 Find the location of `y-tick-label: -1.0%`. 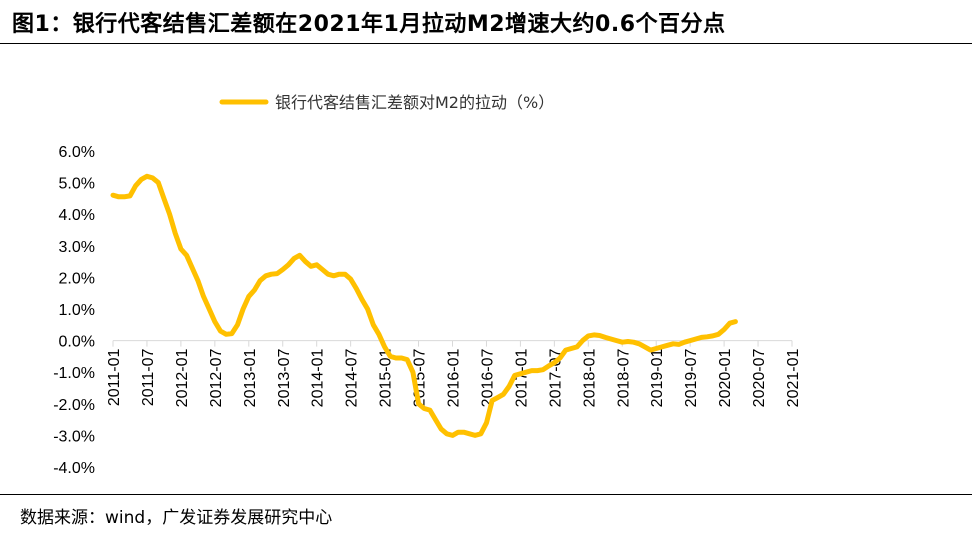

y-tick-label: -1.0% is located at coordinates (74, 373).